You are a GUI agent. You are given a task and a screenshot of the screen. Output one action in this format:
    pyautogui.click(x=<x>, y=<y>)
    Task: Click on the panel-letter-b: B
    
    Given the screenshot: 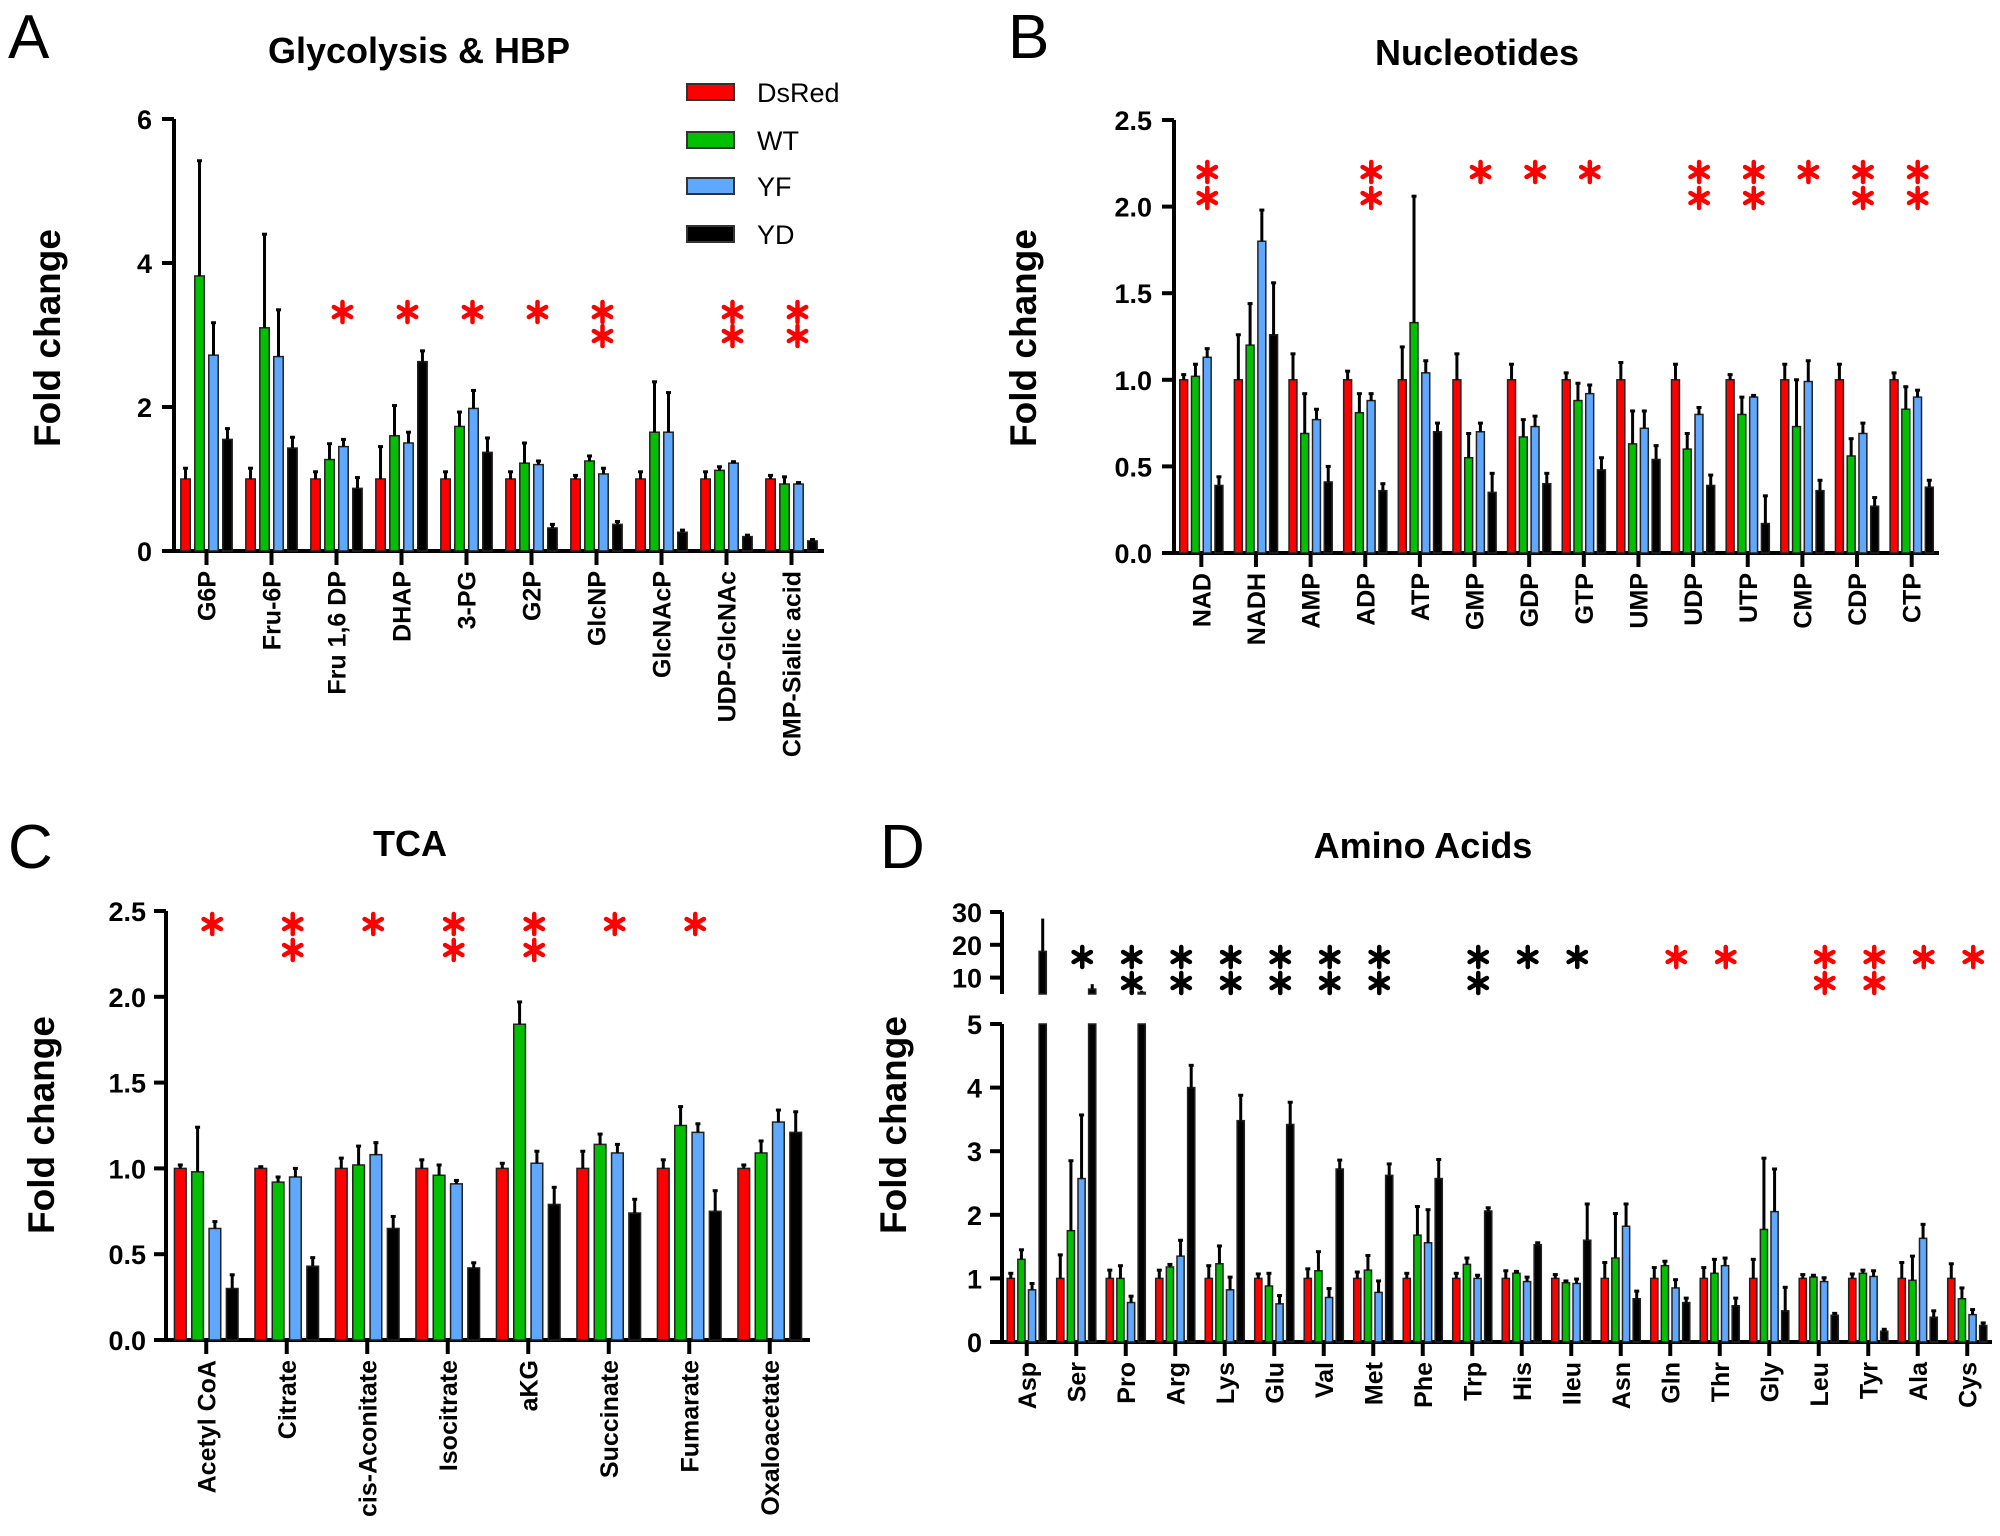 What is the action you would take?
    pyautogui.click(x=1028, y=37)
    